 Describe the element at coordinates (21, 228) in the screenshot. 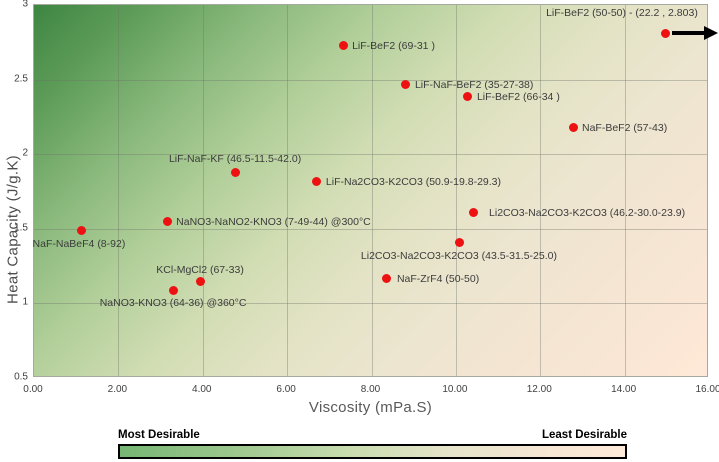

I see `y-tick-label: 1.5` at that location.